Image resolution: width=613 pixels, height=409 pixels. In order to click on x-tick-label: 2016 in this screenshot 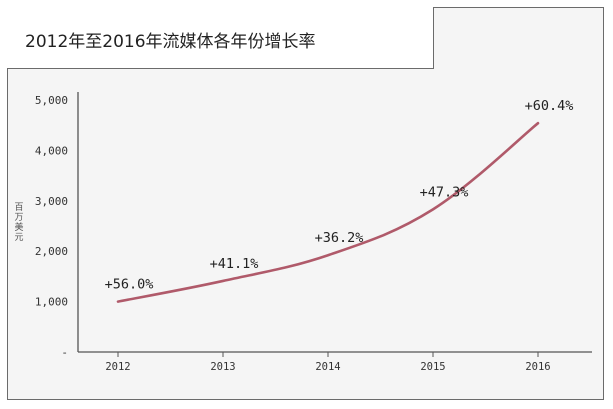, I will do `click(537, 367)`.